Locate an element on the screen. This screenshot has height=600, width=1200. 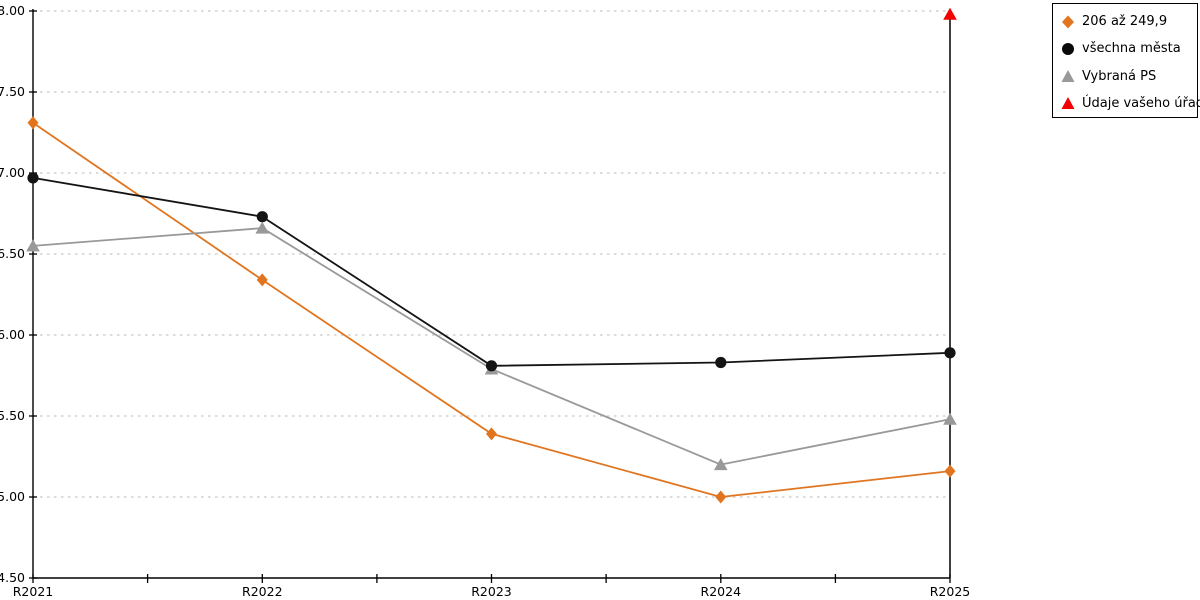
y-tick-label: 6.50 is located at coordinates (12, 253).